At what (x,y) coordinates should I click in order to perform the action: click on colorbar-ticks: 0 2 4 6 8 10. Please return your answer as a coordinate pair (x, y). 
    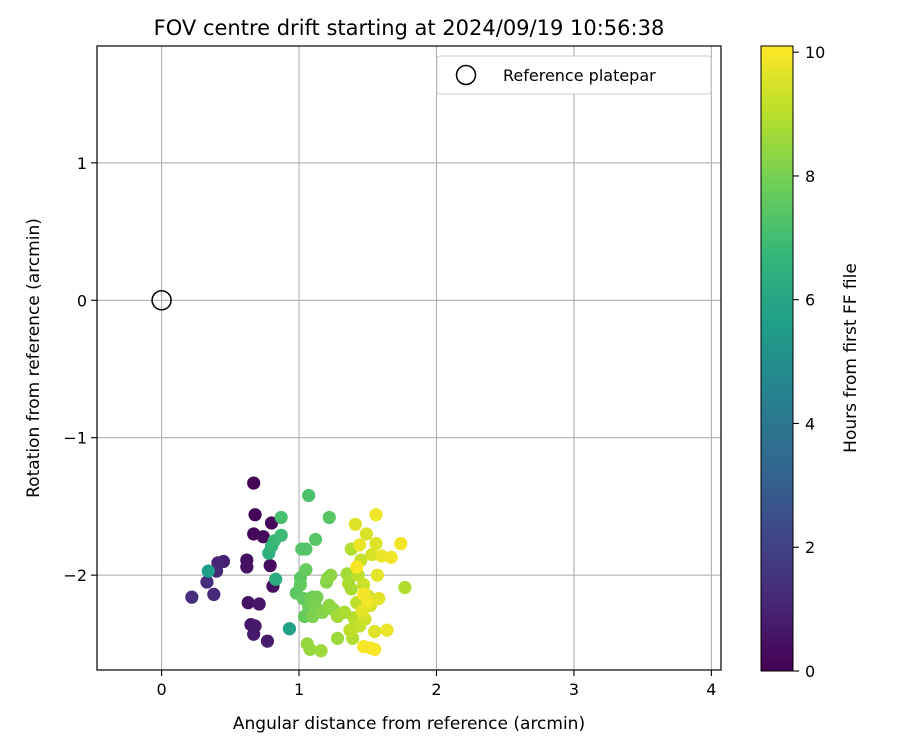
    Looking at the image, I should click on (809, 362).